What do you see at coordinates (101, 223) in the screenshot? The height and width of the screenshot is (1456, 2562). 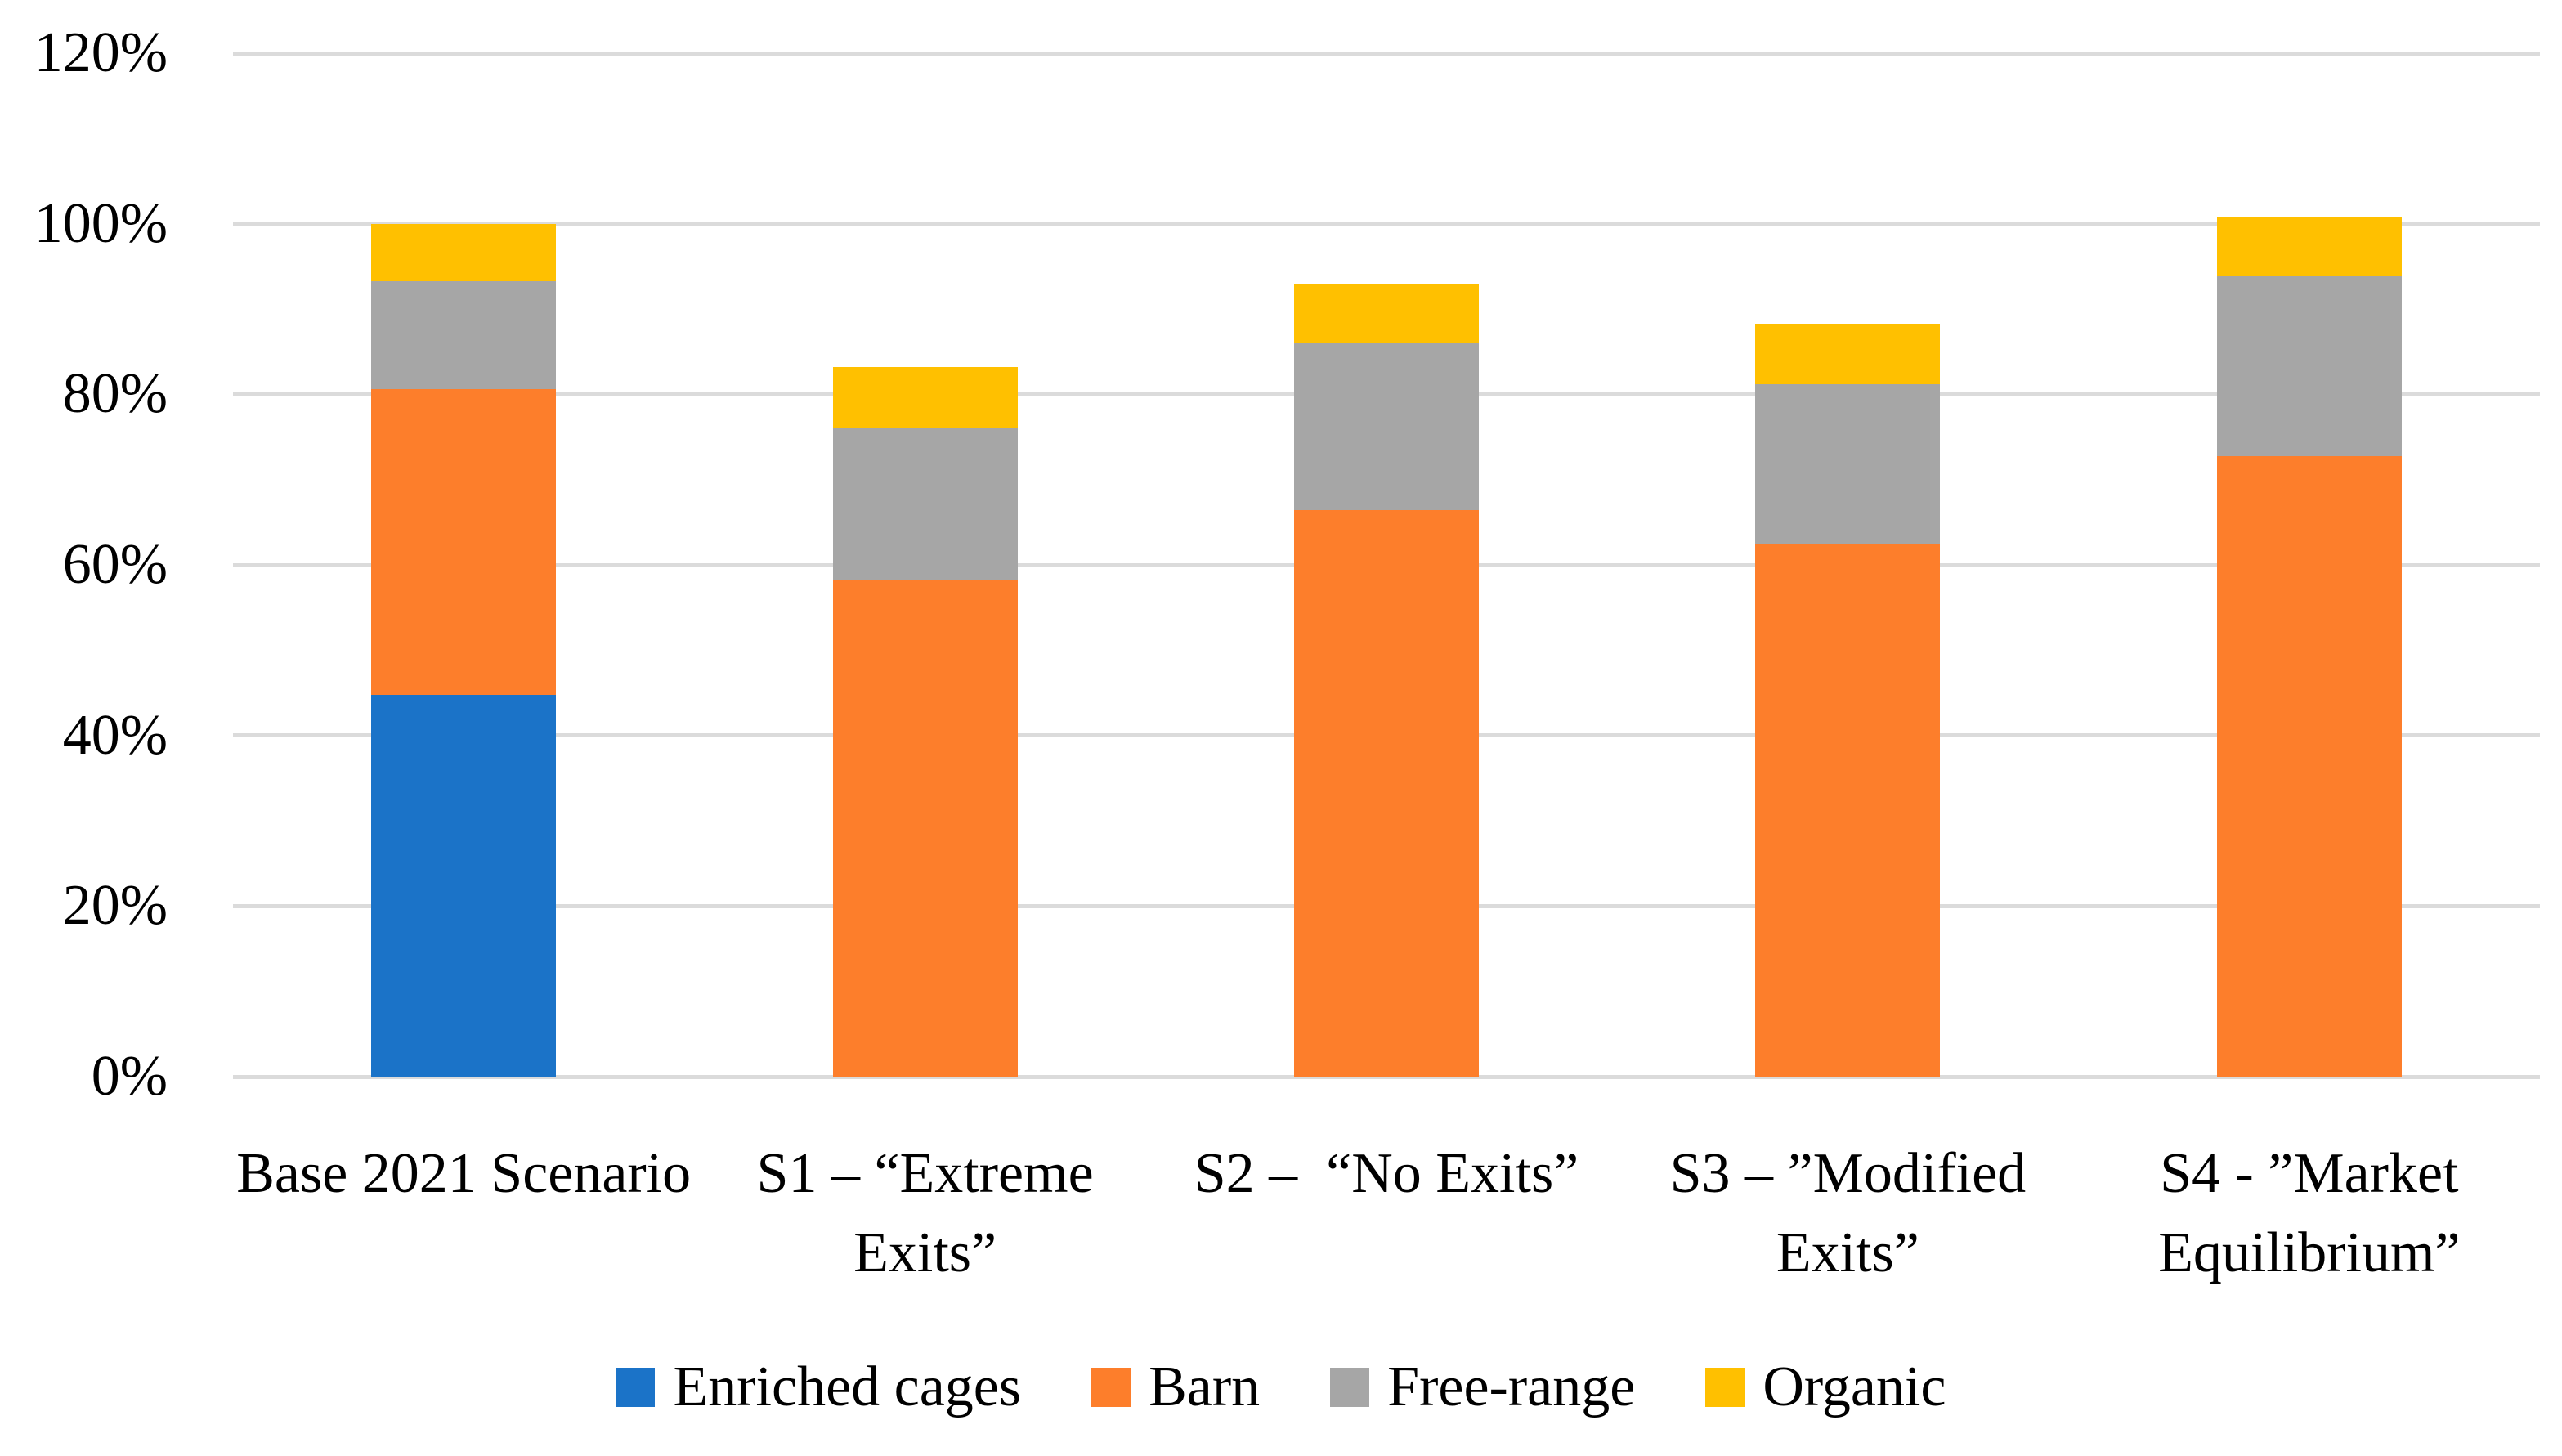 I see `y-tick-label: 100%` at bounding box center [101, 223].